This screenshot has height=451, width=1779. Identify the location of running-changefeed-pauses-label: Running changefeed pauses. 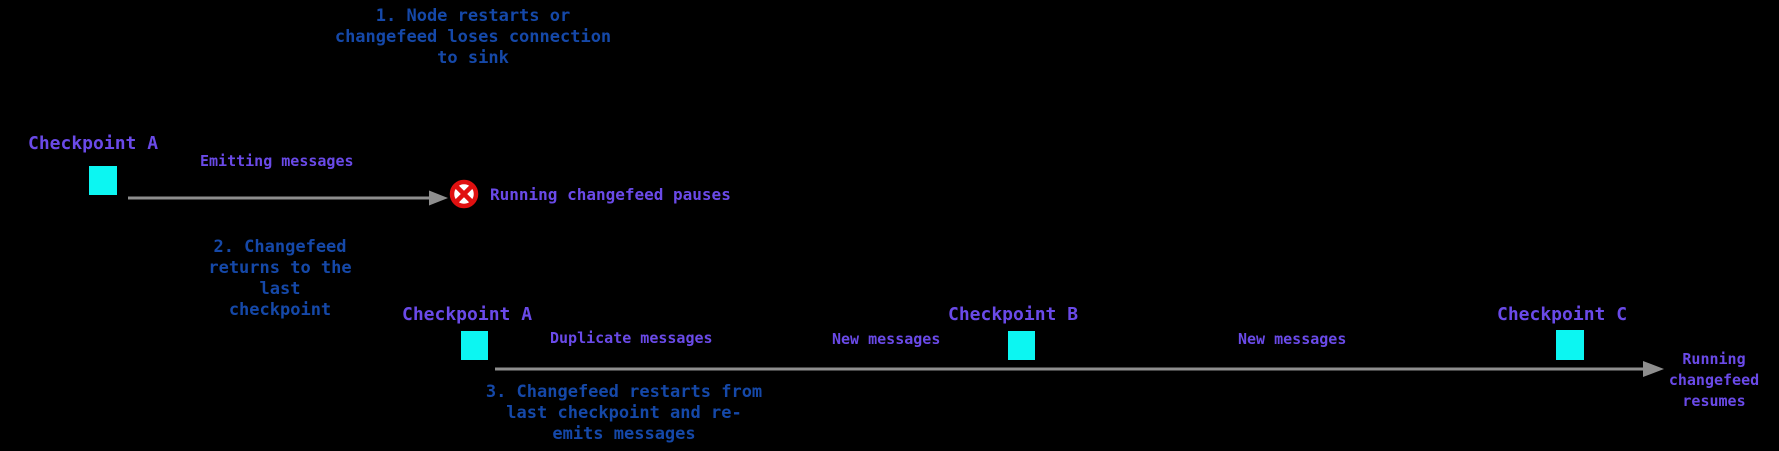
(610, 194).